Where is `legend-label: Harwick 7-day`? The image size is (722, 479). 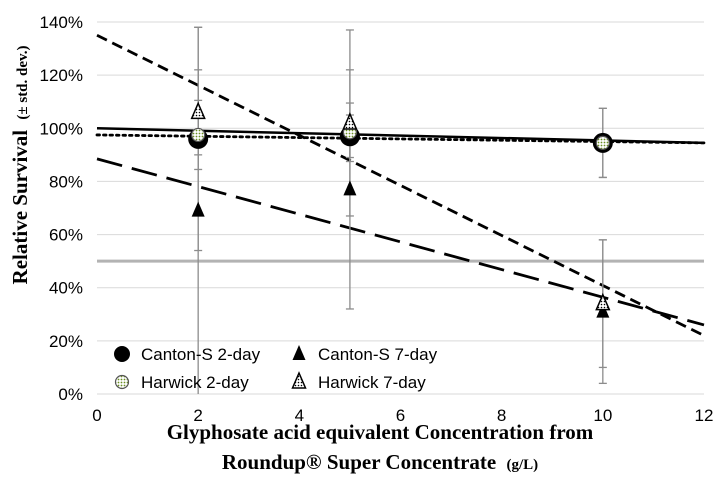
legend-label: Harwick 7-day is located at coordinates (372, 382).